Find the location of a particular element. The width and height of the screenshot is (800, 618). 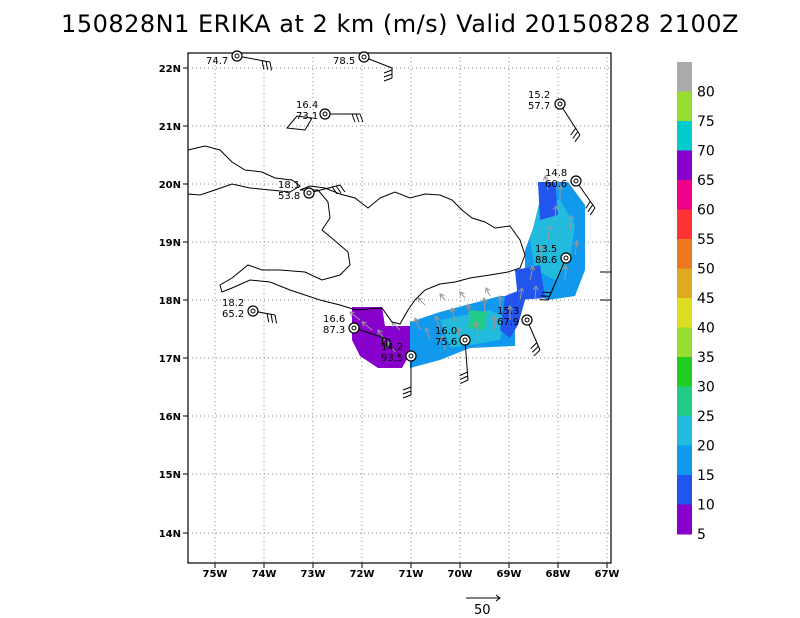

colorbar: 80 75 70 65 60 55 50 45 40 35 30 25 20 15 10 5 is located at coordinates (696, 302).